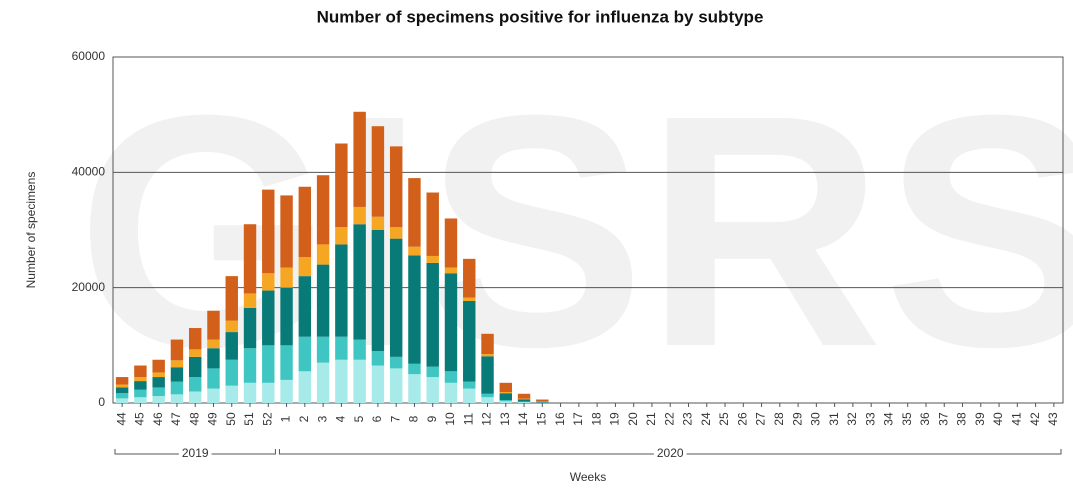  What do you see at coordinates (121, 419) in the screenshot?
I see `x-tick-label: 44` at bounding box center [121, 419].